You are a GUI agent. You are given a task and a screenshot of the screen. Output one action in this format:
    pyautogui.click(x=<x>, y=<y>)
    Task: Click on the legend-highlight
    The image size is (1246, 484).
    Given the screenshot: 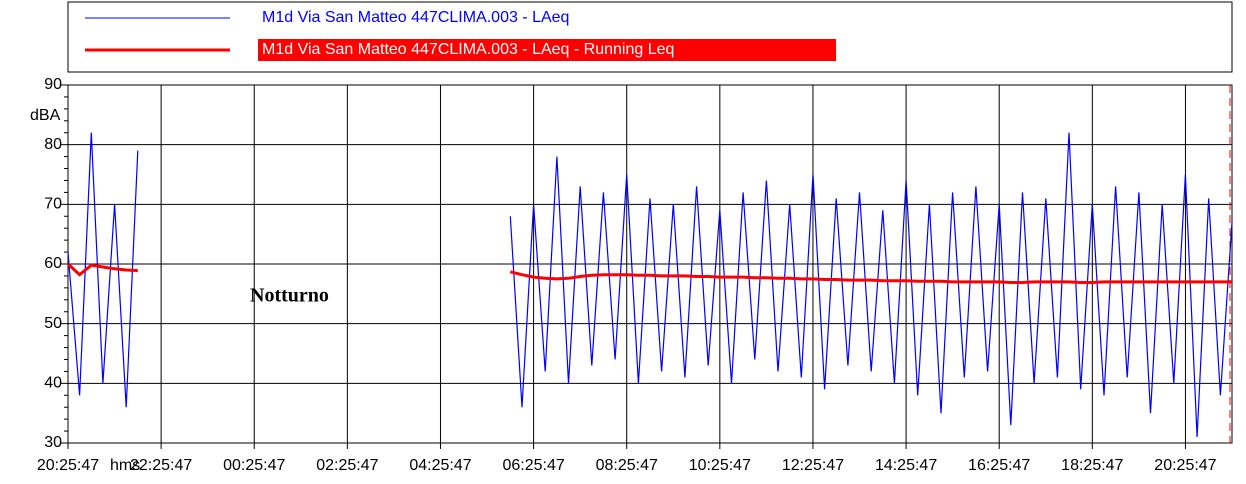 What is the action you would take?
    pyautogui.click(x=547, y=50)
    